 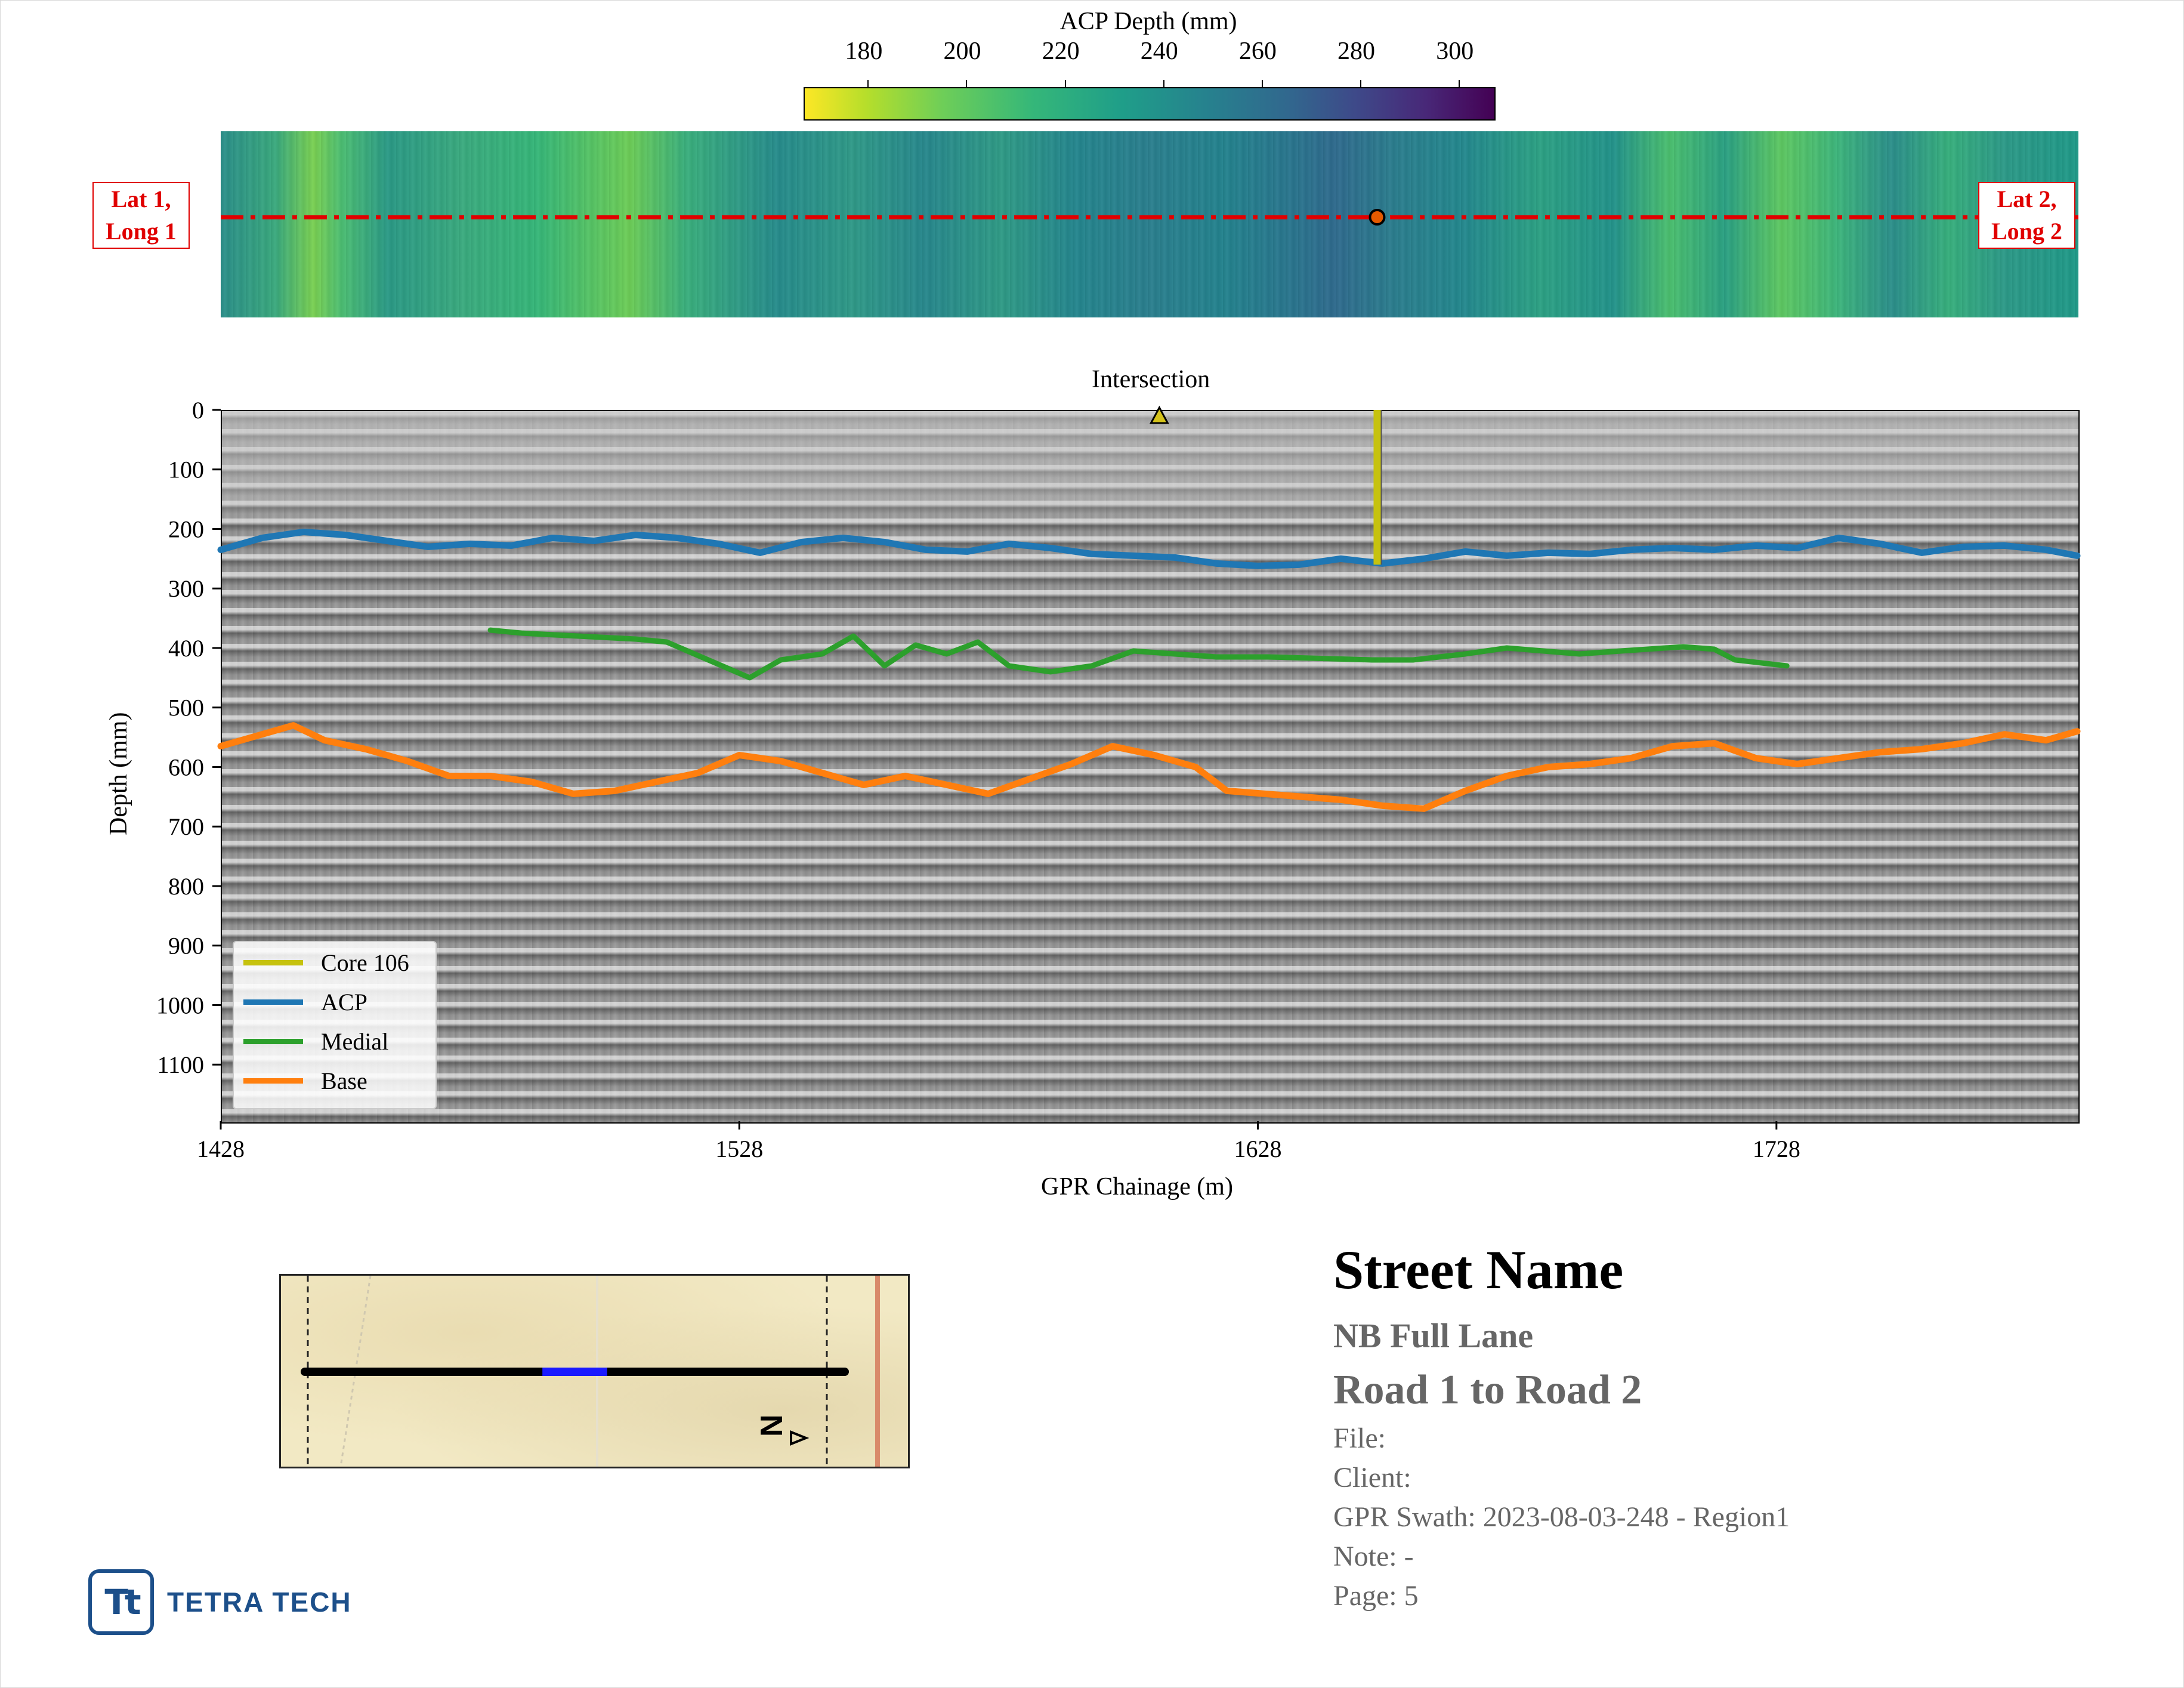 I want to click on y-tick-label: 1100, so click(x=181, y=1064).